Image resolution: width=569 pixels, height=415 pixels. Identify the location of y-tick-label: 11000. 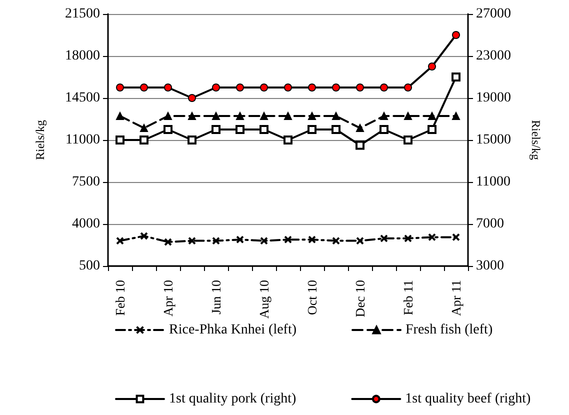
(83, 140).